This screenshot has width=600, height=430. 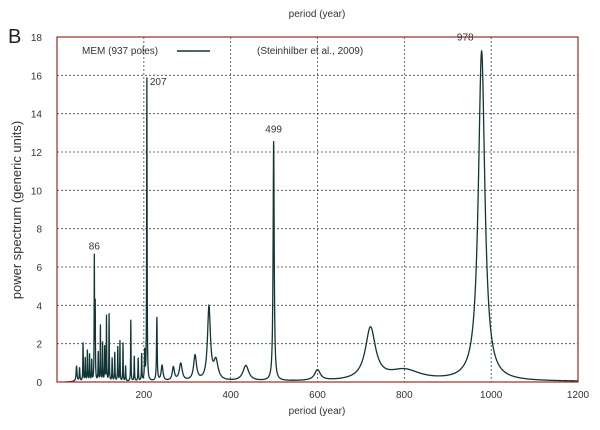 I want to click on x-tick-label: 200, so click(x=143, y=395).